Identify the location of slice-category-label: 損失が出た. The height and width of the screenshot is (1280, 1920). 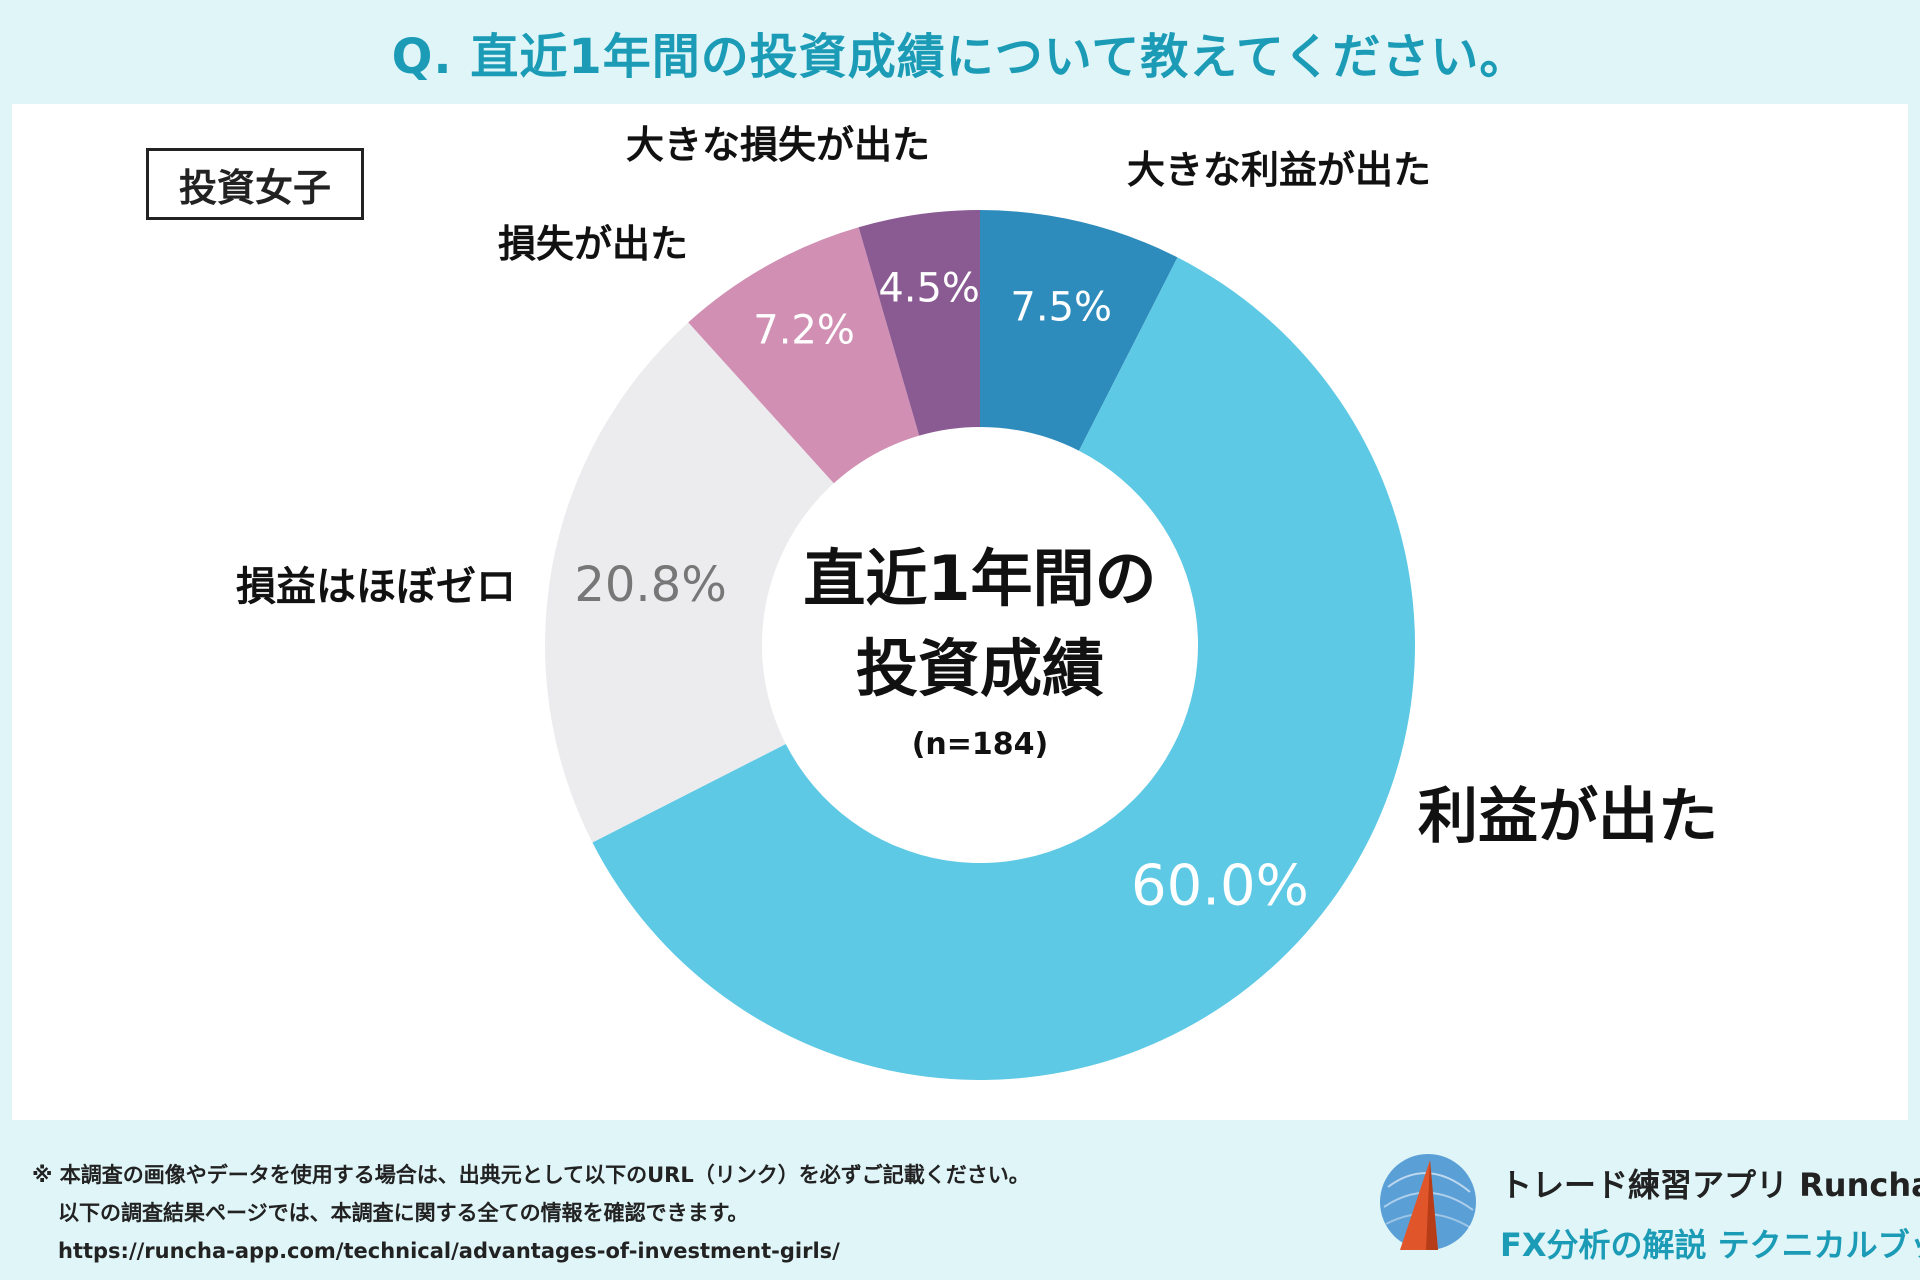
(593, 244).